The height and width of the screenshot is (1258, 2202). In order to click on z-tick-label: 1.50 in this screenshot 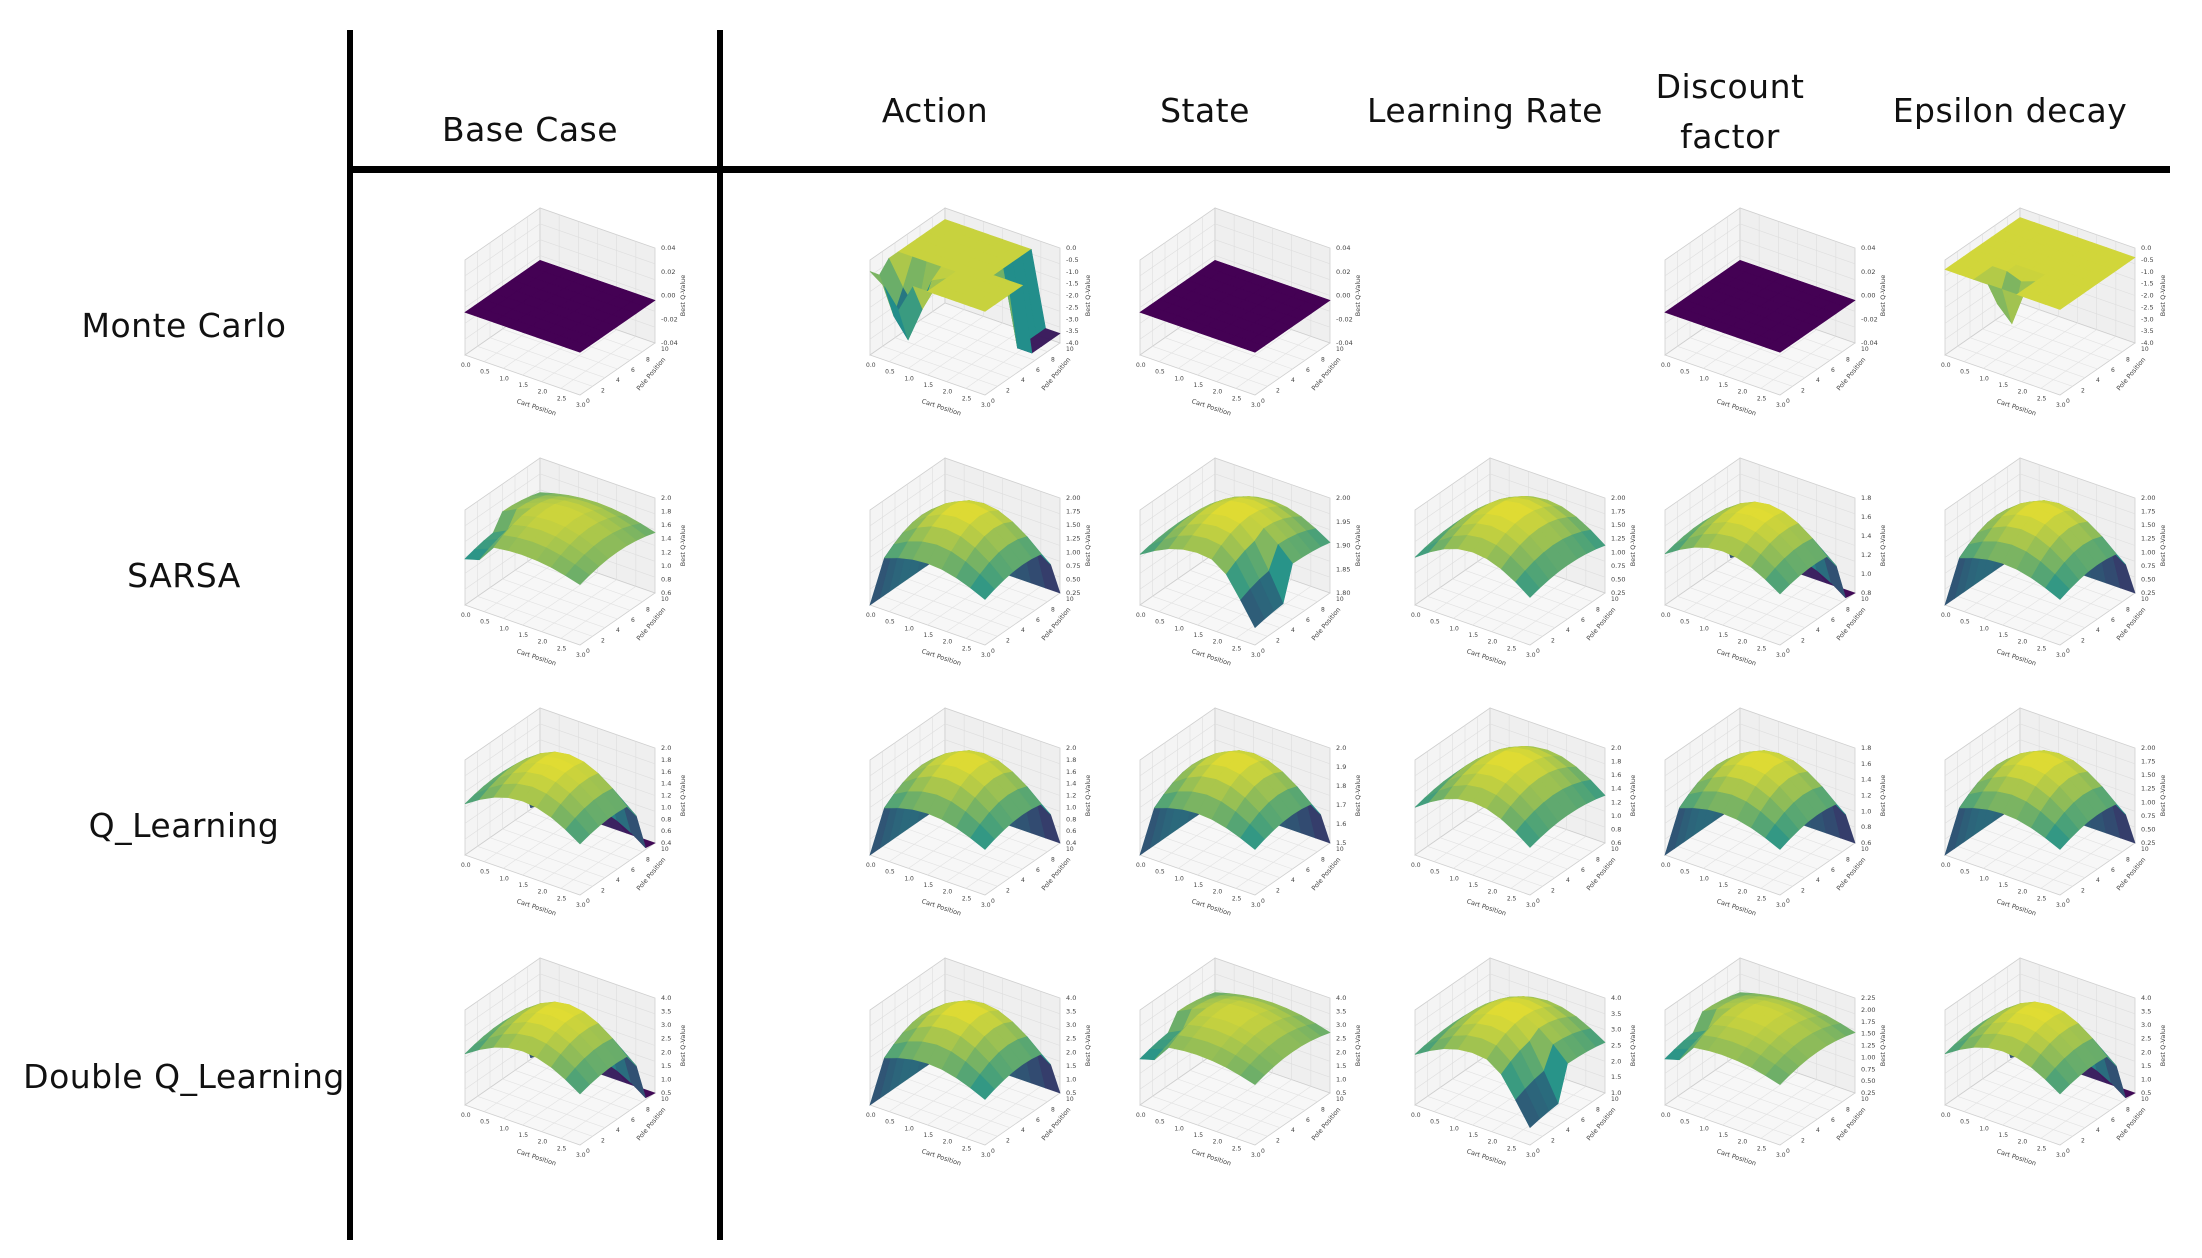, I will do `click(1073, 525)`.